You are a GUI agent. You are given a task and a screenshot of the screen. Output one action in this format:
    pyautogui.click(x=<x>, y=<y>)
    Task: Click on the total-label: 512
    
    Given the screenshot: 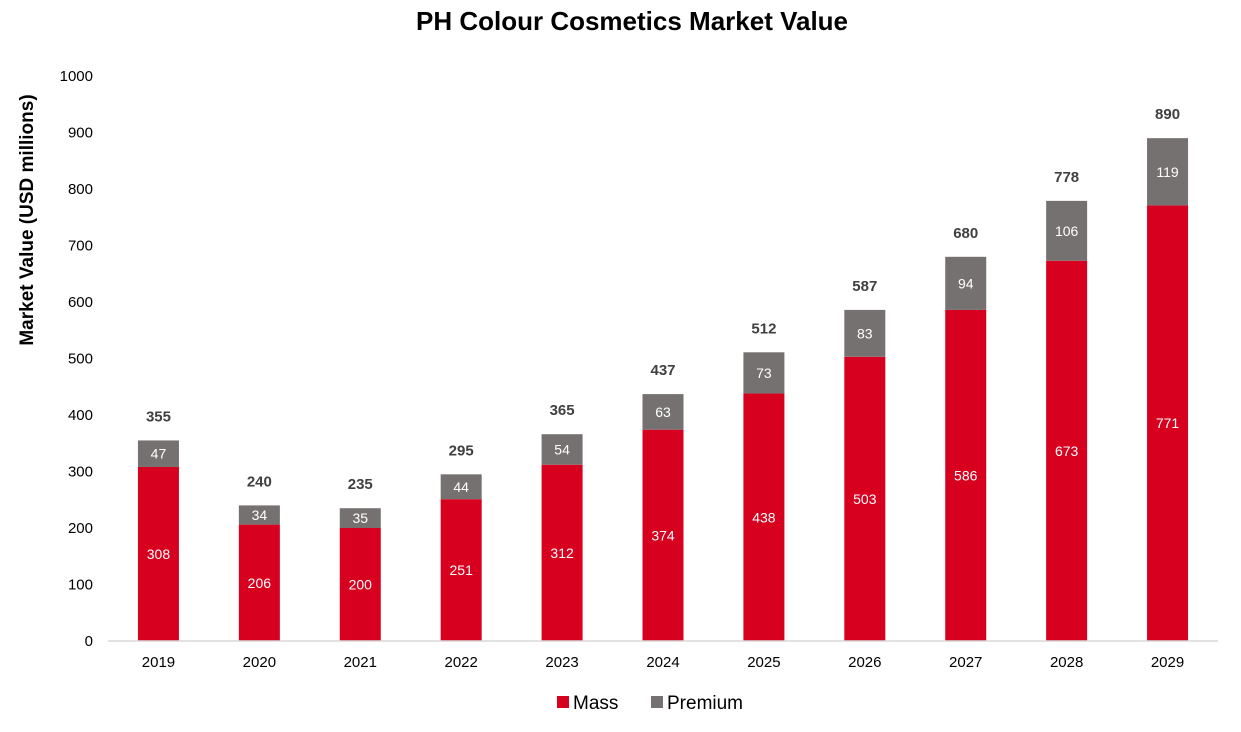 What is the action you would take?
    pyautogui.click(x=763, y=328)
    